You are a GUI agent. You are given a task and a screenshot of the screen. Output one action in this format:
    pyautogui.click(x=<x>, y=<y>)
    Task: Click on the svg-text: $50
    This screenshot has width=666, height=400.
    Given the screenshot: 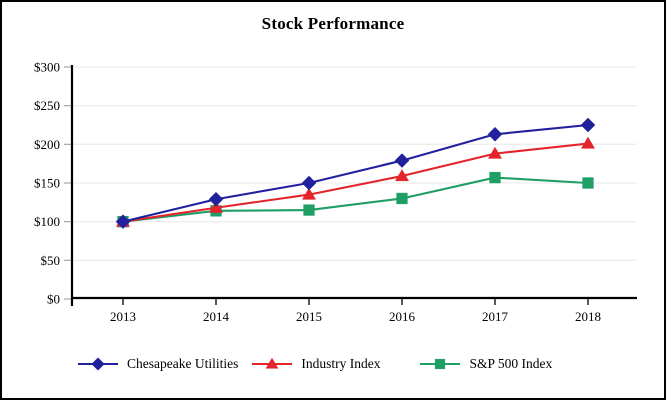 What is the action you would take?
    pyautogui.click(x=51, y=260)
    